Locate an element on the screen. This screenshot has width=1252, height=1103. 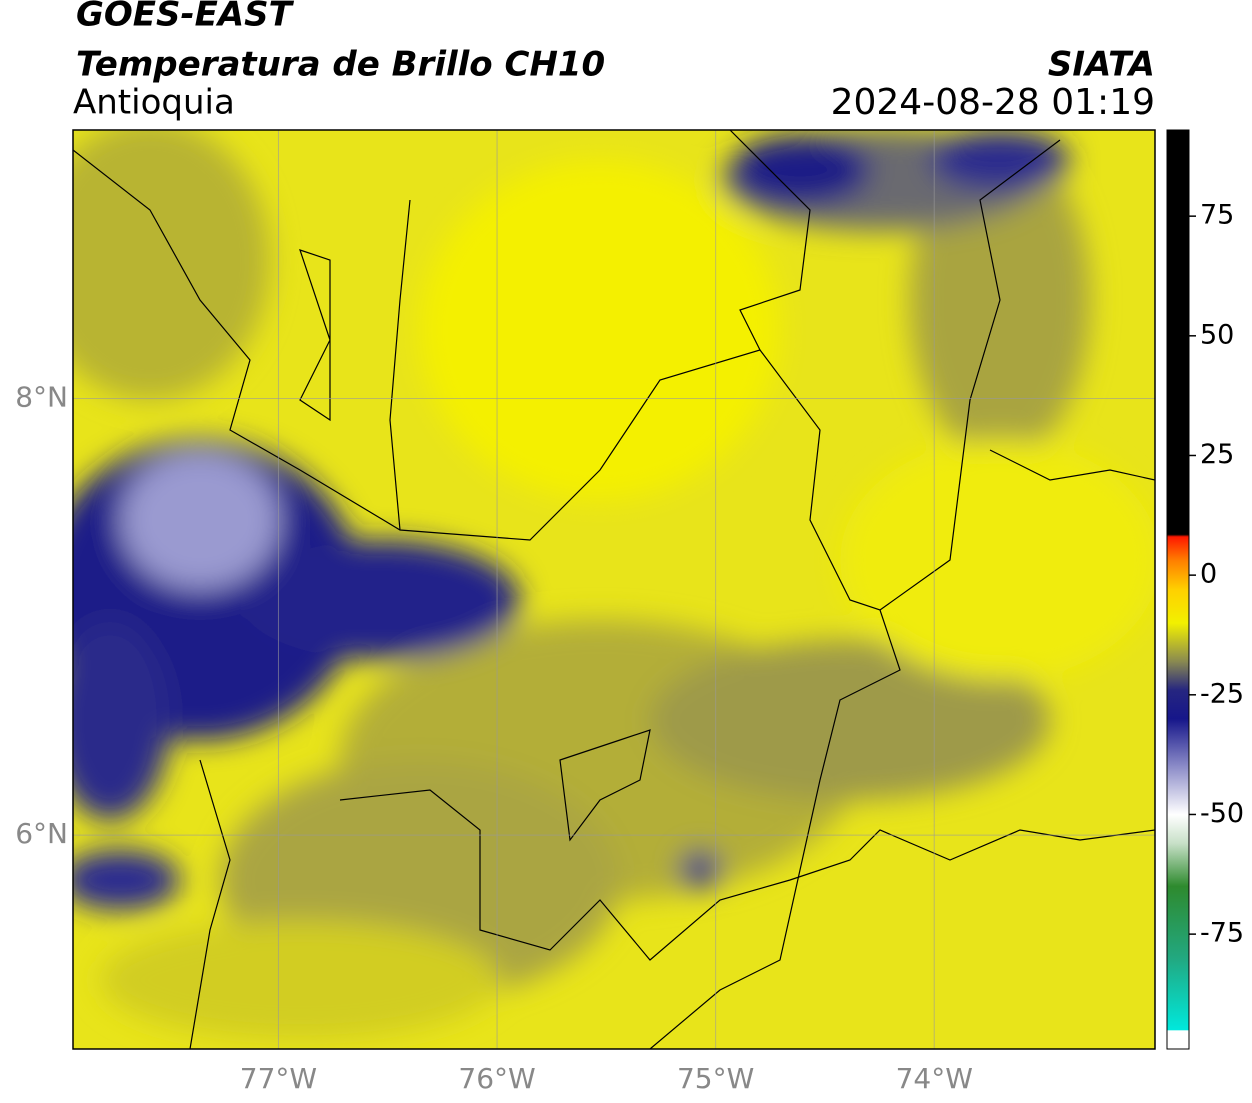
colorbar-tick-label: 0 is located at coordinates (1208, 574).